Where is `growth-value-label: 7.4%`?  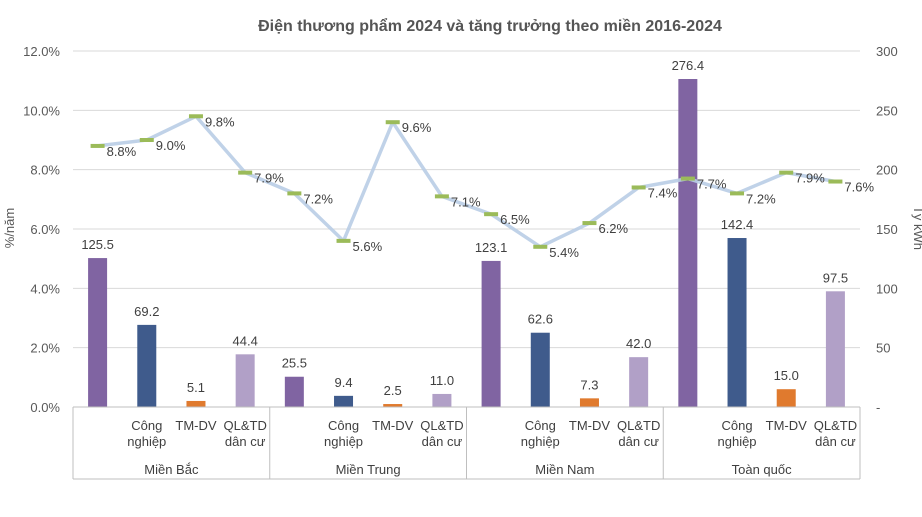
growth-value-label: 7.4% is located at coordinates (663, 192).